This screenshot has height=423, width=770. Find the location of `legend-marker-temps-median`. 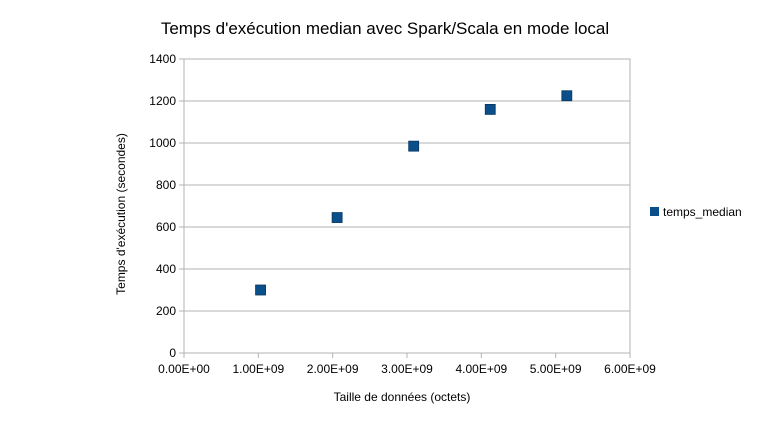

legend-marker-temps-median is located at coordinates (654, 211).